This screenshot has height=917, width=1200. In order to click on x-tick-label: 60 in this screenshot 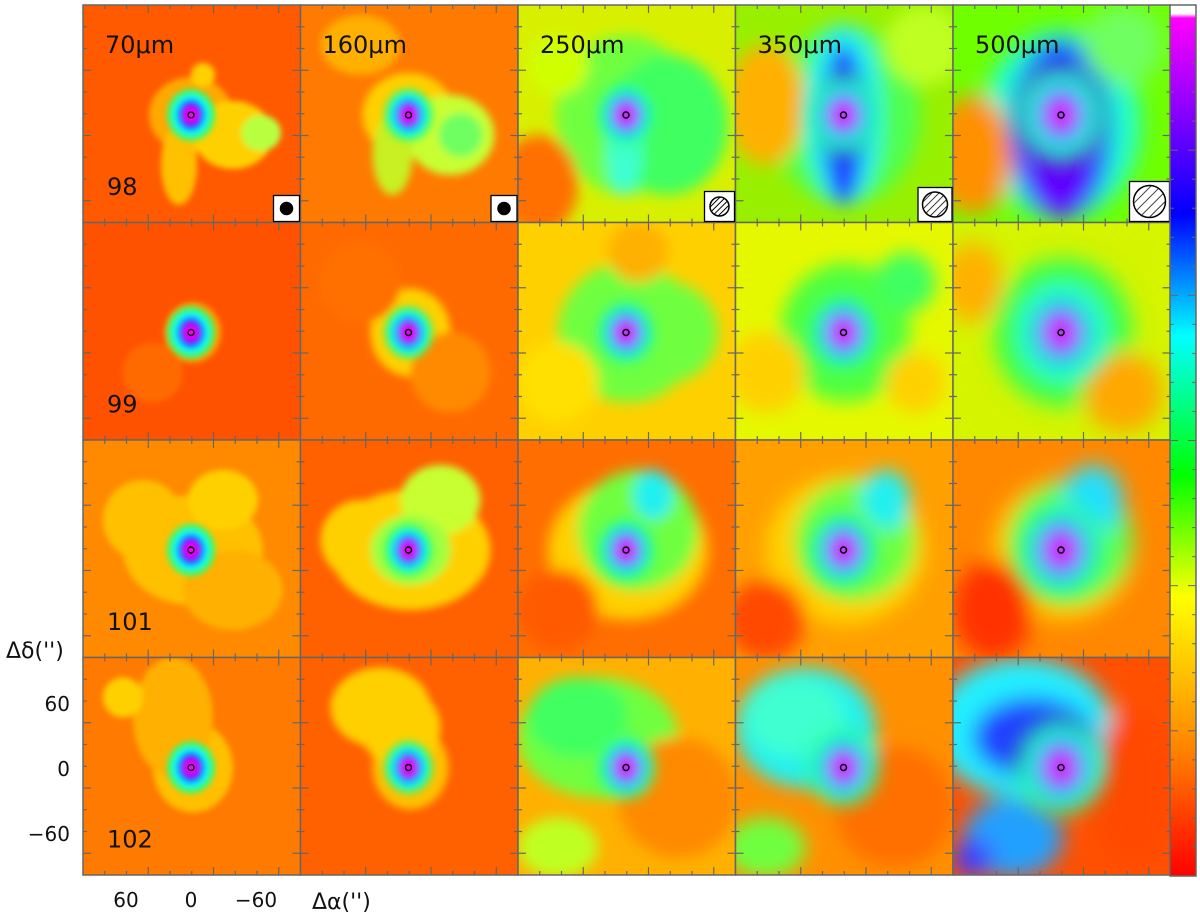, I will do `click(125, 900)`.